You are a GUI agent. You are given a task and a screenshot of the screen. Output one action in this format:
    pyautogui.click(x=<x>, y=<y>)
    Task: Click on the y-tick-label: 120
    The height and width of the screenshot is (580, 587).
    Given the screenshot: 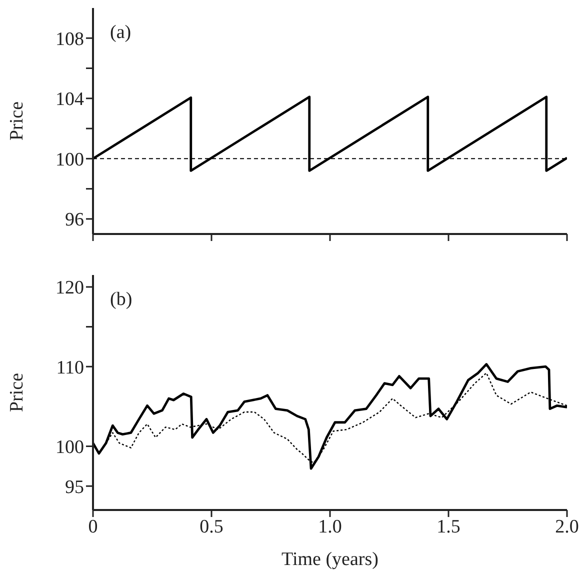 What is the action you would take?
    pyautogui.click(x=70, y=288)
    